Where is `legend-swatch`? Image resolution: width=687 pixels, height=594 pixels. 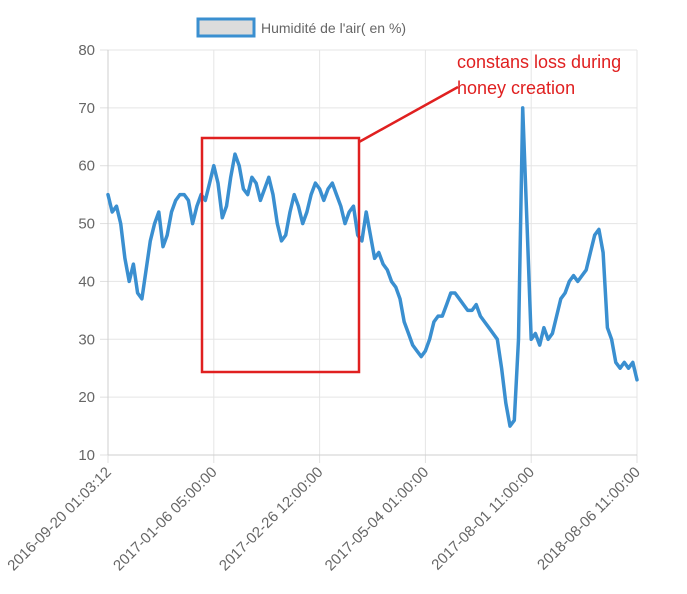 legend-swatch is located at coordinates (226, 27).